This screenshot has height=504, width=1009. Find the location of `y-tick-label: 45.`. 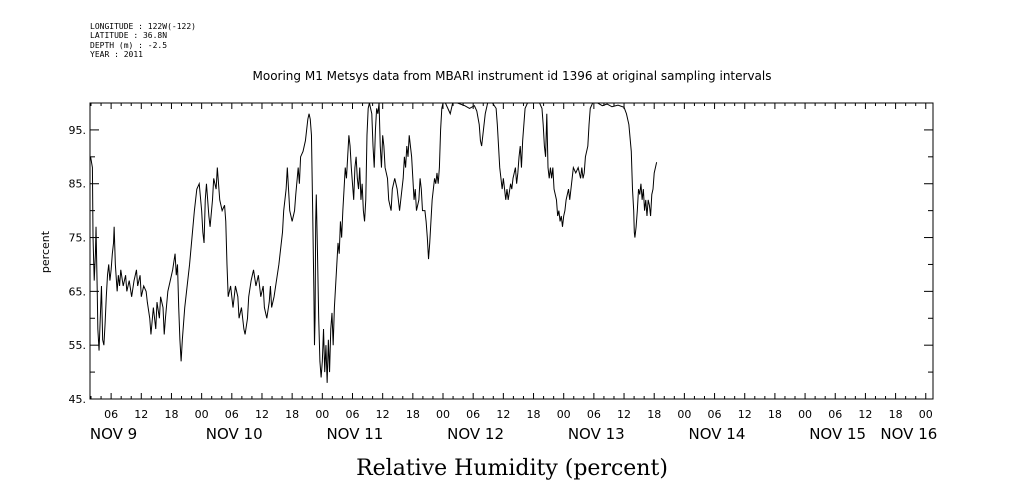

y-tick-label: 45. is located at coordinates (78, 399).